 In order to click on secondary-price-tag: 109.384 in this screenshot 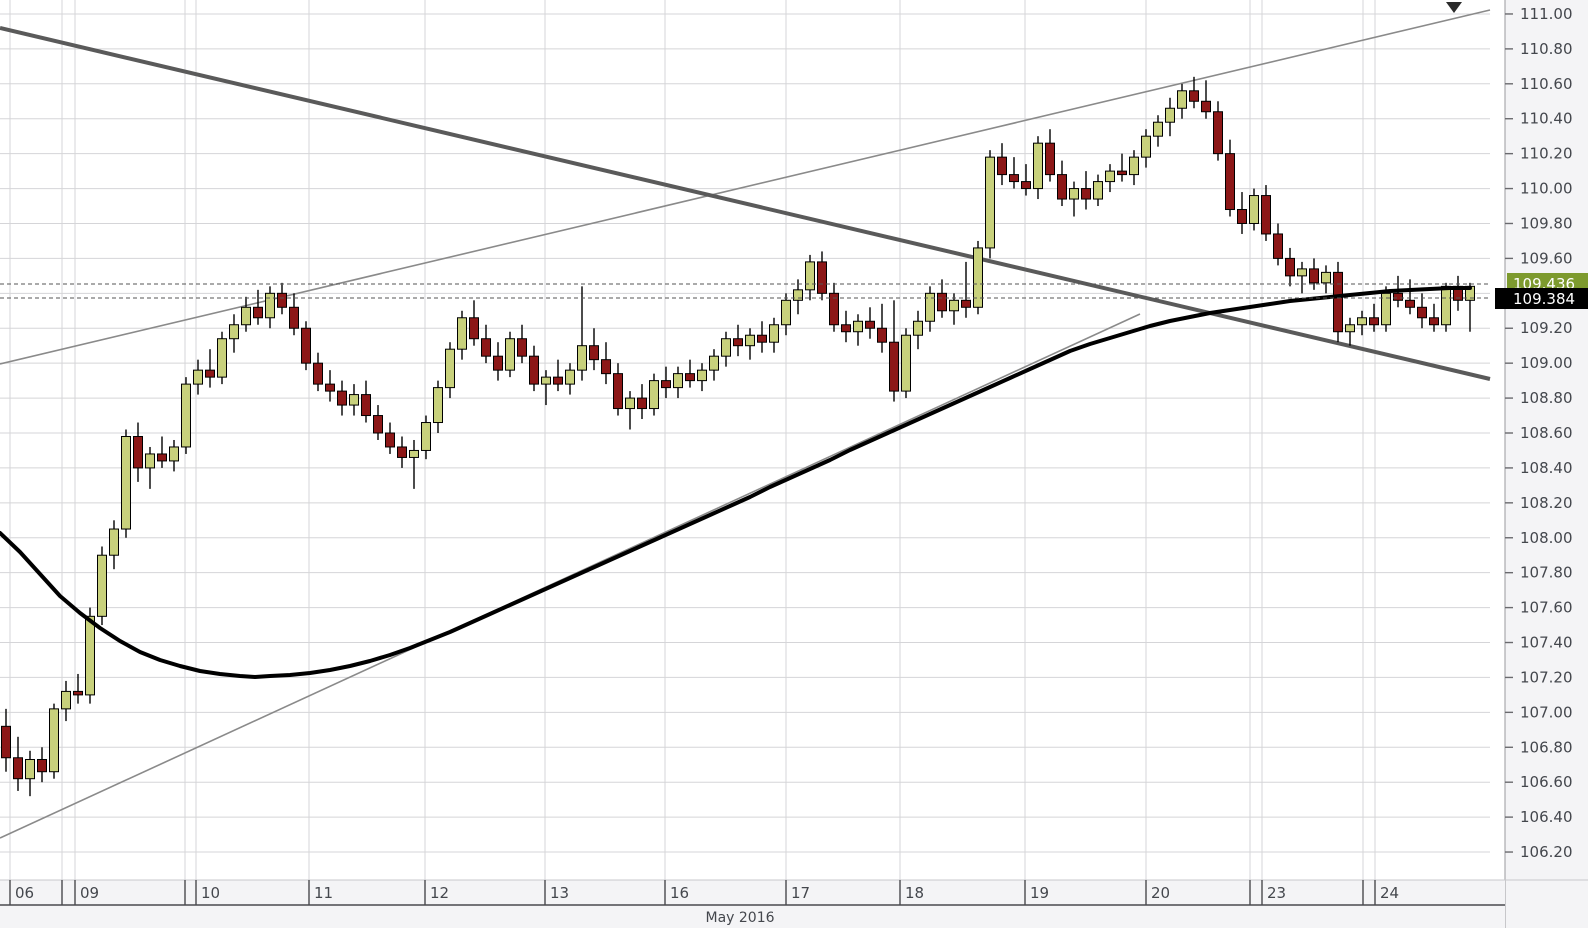, I will do `click(1541, 298)`.